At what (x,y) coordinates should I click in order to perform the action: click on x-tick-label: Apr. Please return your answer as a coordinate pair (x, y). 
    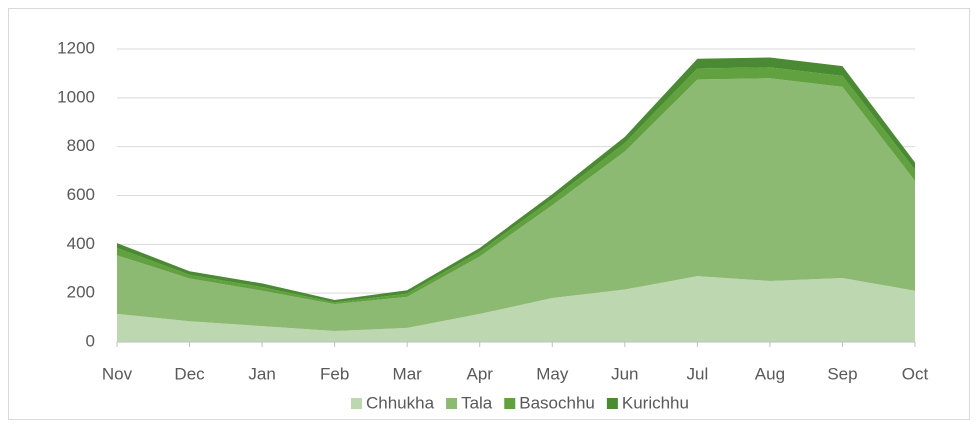
    Looking at the image, I should click on (479, 373).